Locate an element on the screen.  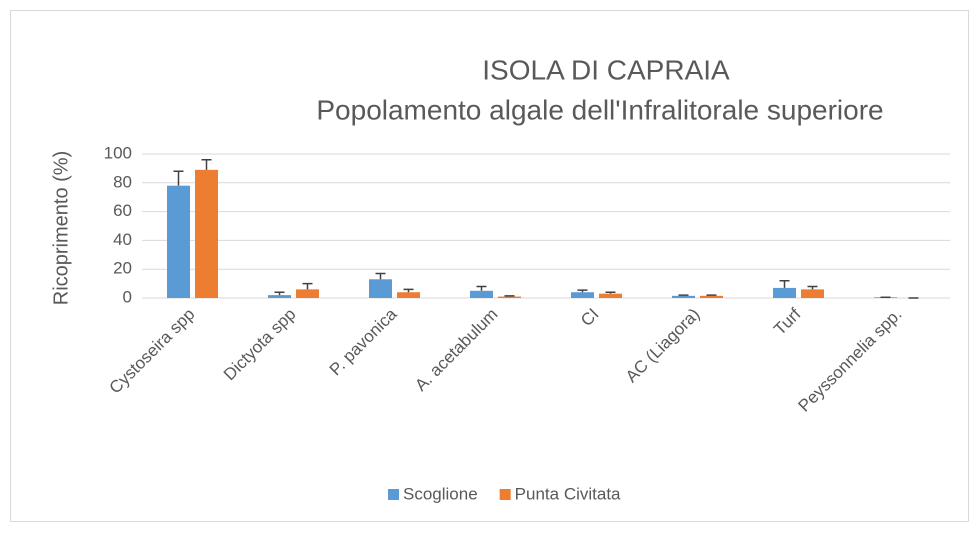
y-tick-label: 20 is located at coordinates (122, 268).